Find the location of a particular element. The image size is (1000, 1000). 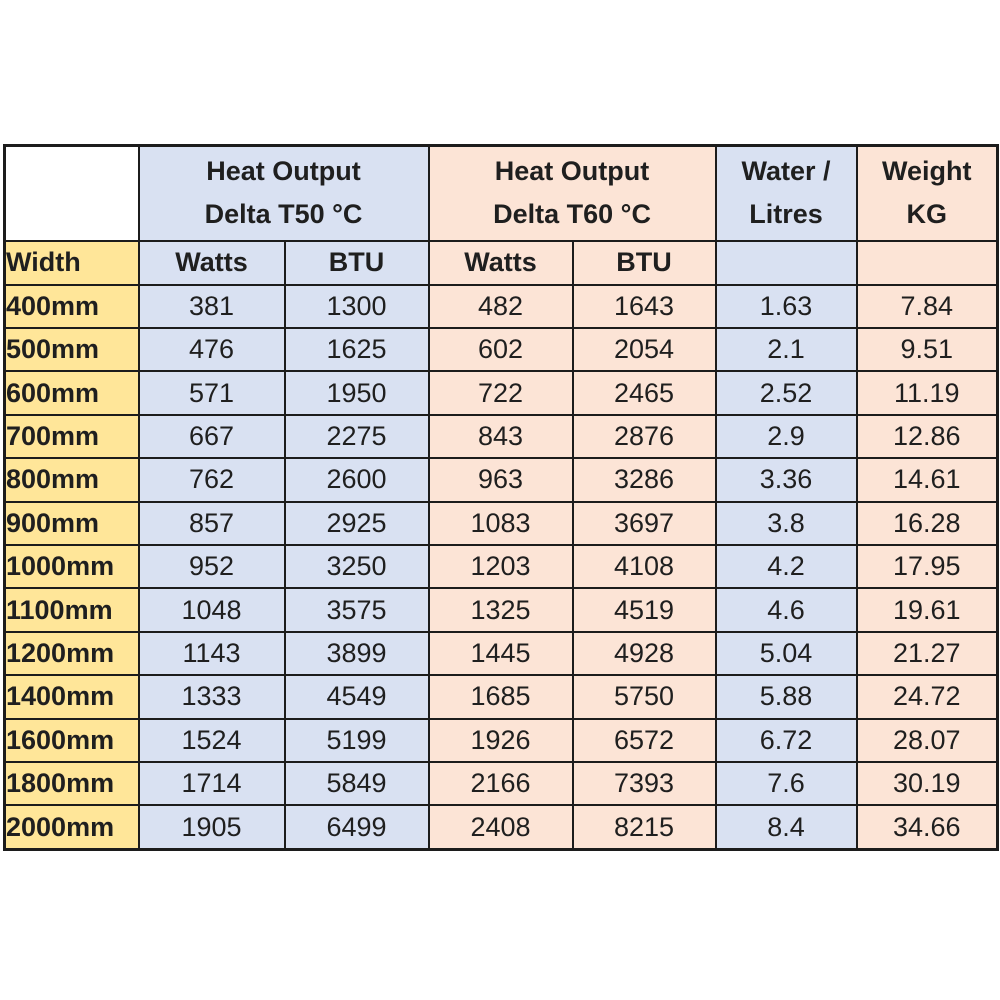

t50-watts-cell: 667 is located at coordinates (211, 436).